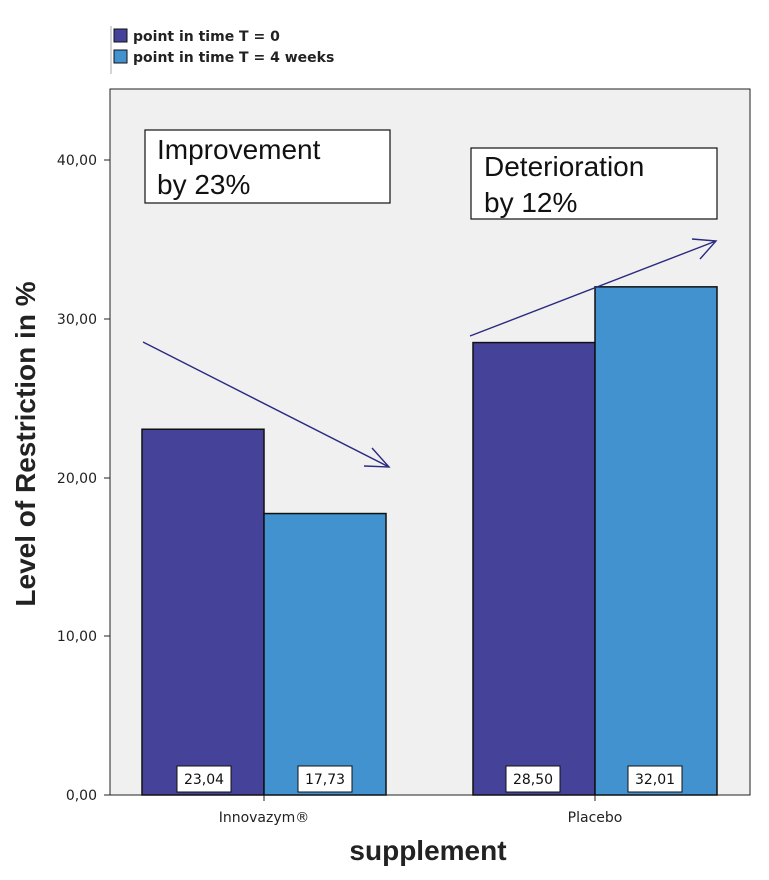  I want to click on x-axis: Innovazym® Placebo, so click(421, 810).